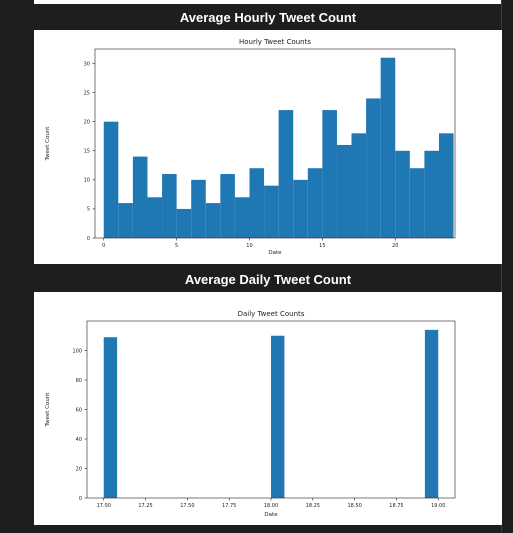 The image size is (513, 533). What do you see at coordinates (438, 506) in the screenshot?
I see `x-tick-label: 19.00` at bounding box center [438, 506].